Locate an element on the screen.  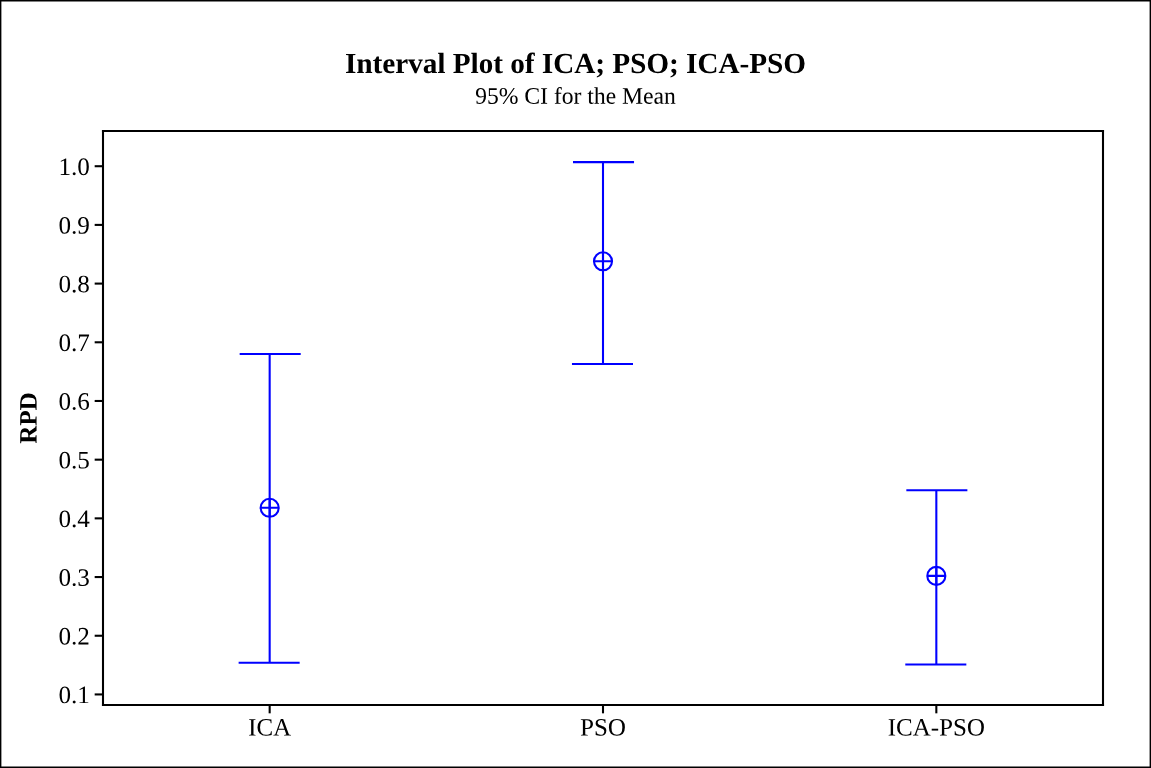
y-tick-label: 0.9 is located at coordinates (74, 225).